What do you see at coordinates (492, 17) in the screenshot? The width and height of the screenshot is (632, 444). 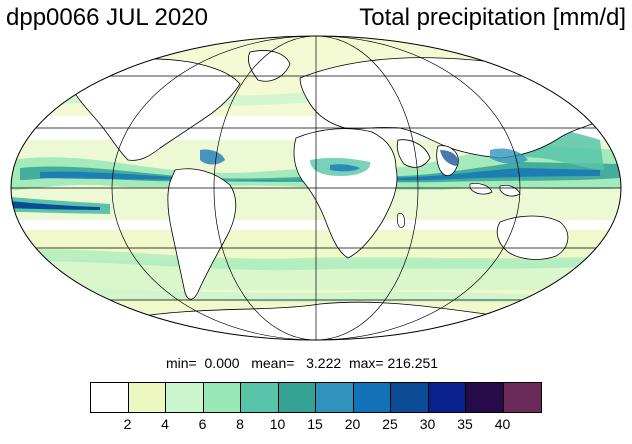 I see `map-title-variable: Total precipitation [mm/d]` at bounding box center [492, 17].